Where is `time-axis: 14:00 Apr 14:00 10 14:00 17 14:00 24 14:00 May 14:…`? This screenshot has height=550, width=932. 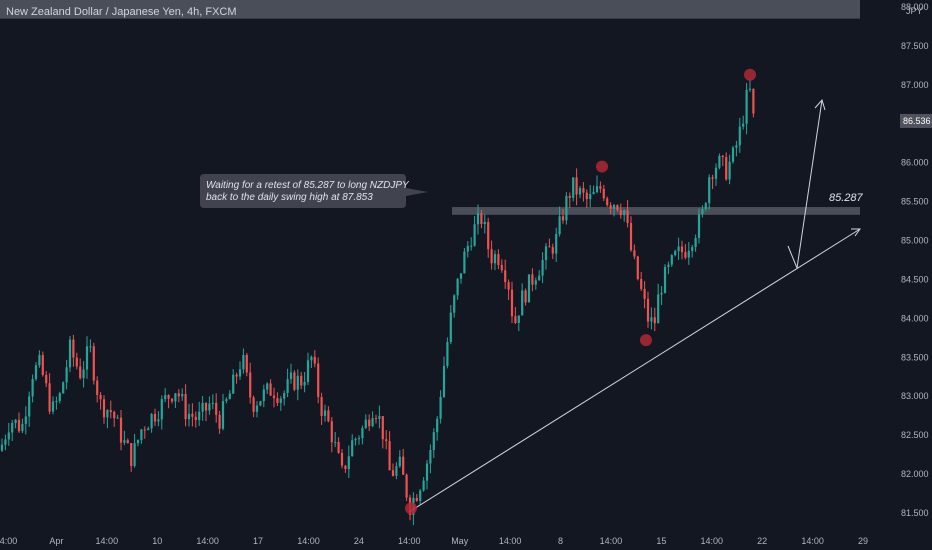
time-axis: 14:00 Apr 14:00 10 14:00 17 14:00 24 14:00 May 14:… is located at coordinates (434, 541).